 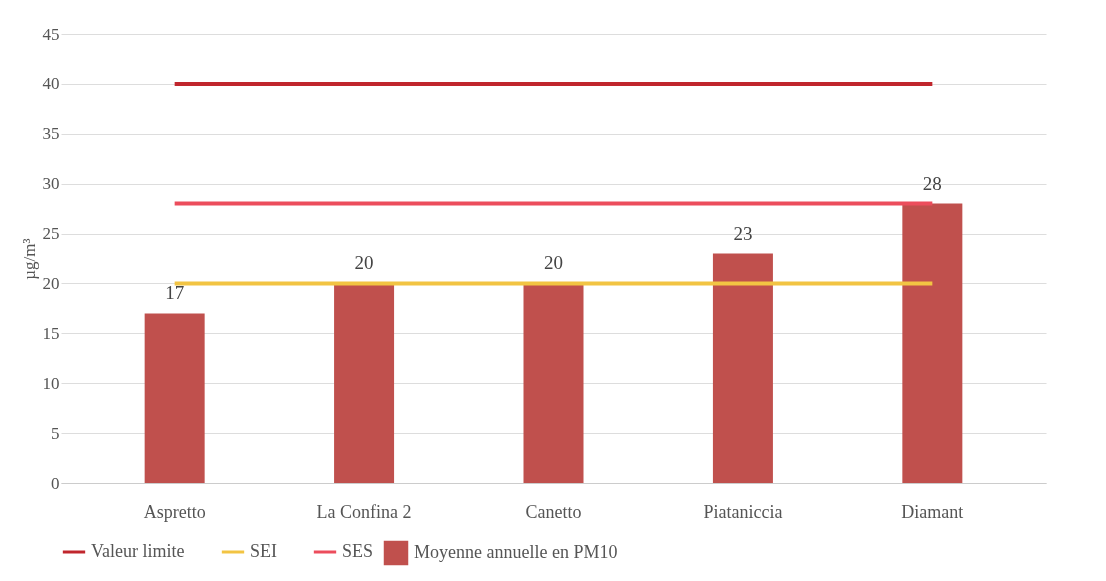 I want to click on y-tick-label: 20, so click(x=51, y=283).